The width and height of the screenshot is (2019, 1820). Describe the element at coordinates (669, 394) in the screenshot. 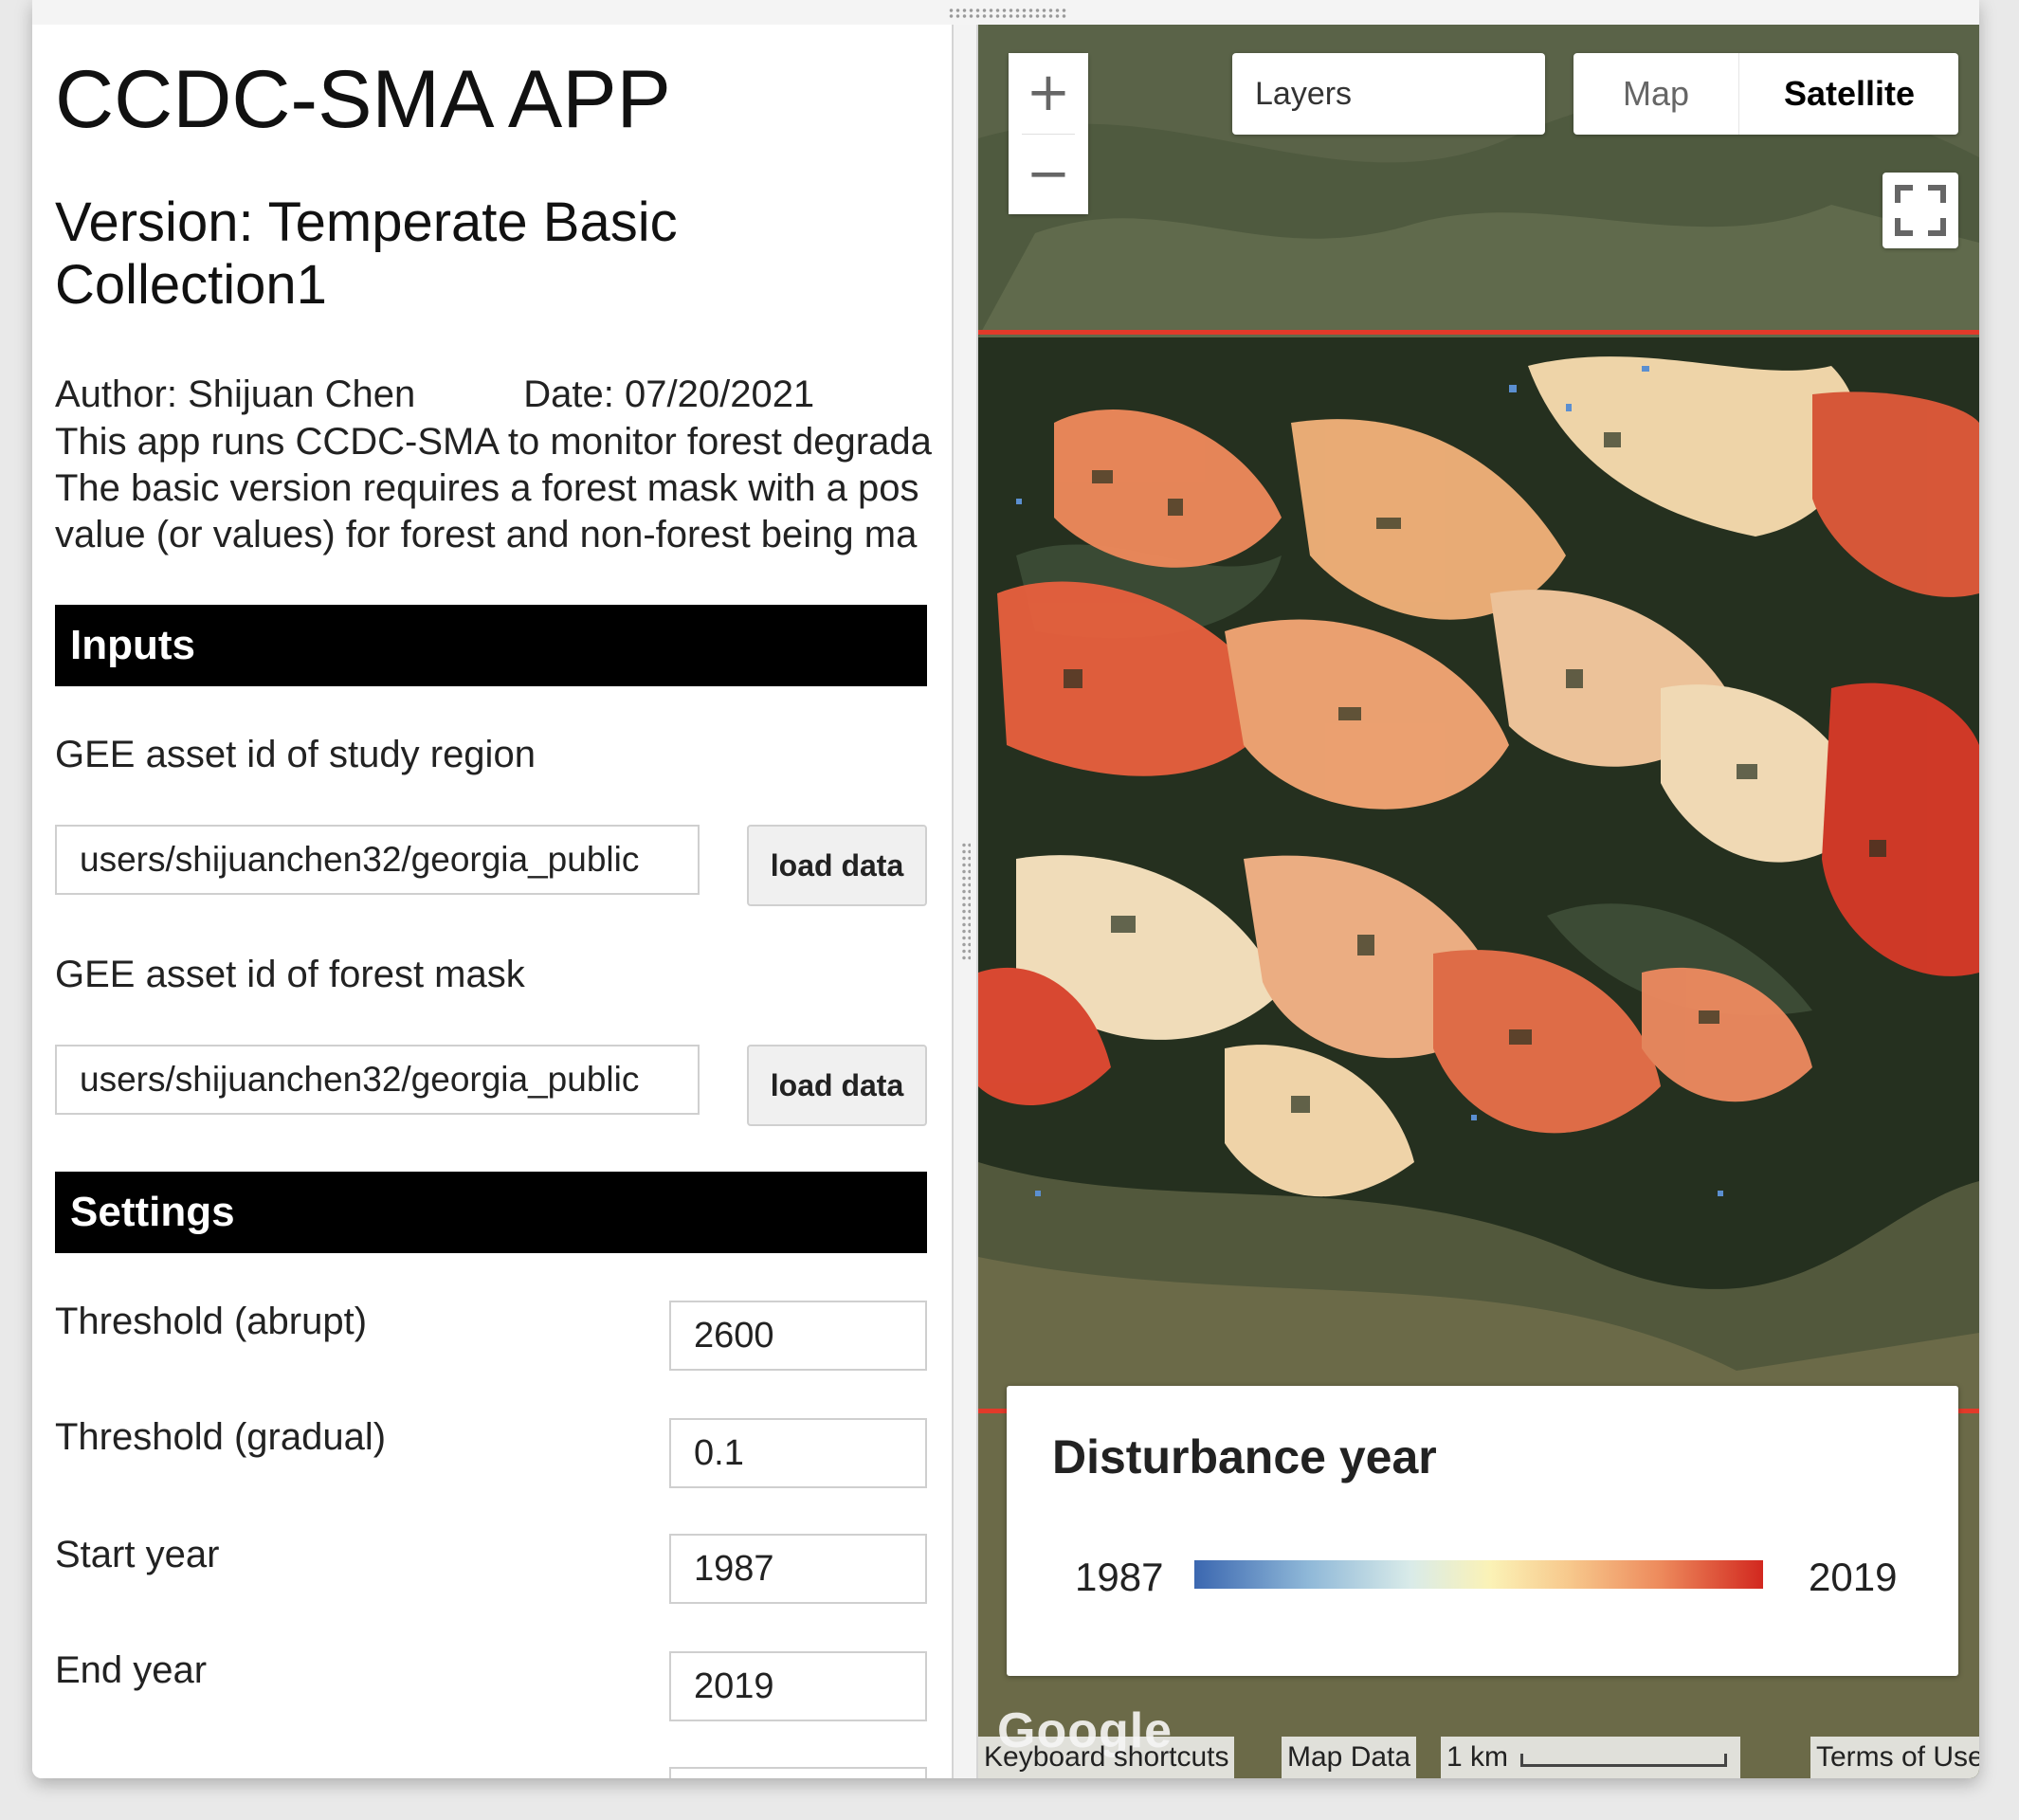

I see `date-label: Date: 07/20/2021` at that location.